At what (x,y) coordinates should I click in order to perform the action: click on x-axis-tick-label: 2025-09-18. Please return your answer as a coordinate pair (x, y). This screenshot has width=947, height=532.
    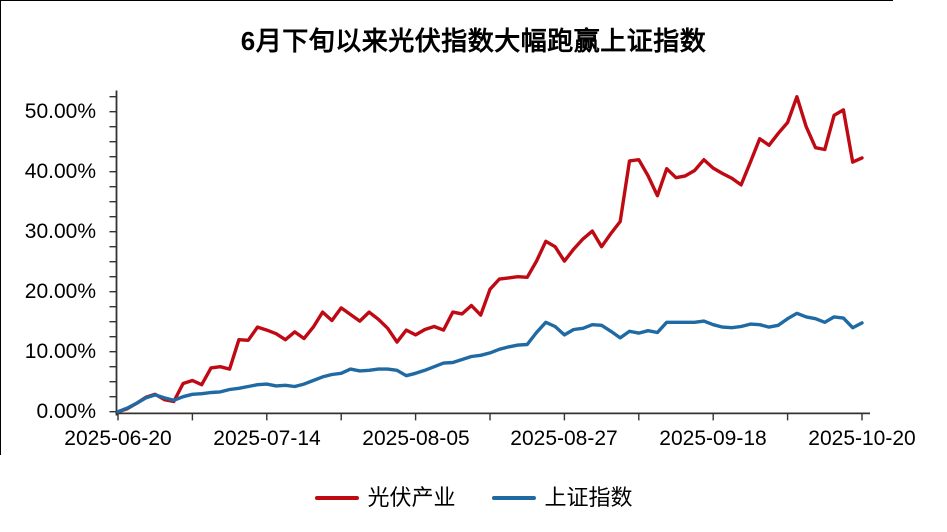
    Looking at the image, I should click on (713, 438).